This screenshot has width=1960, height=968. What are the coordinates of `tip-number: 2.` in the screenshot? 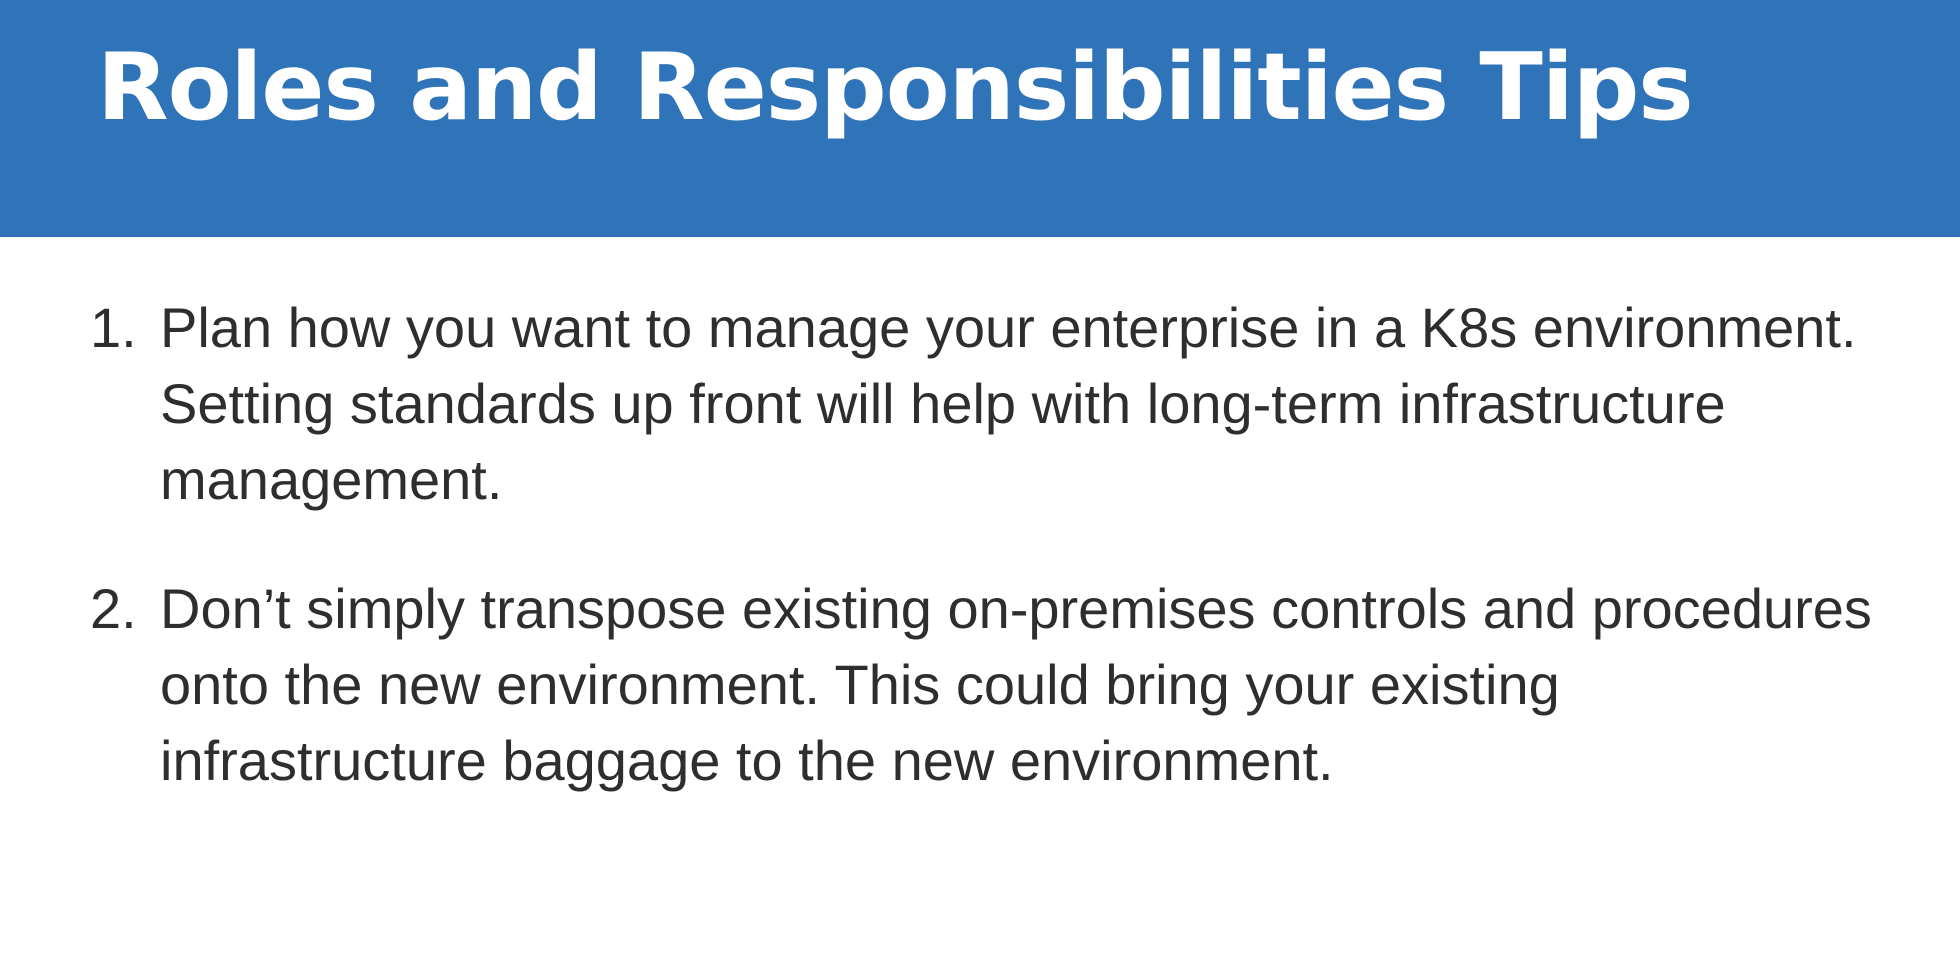 It's located at (113, 608).